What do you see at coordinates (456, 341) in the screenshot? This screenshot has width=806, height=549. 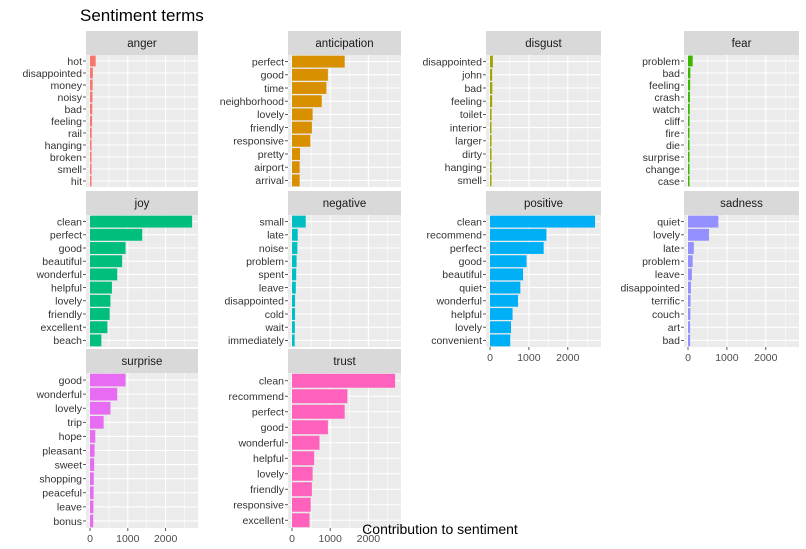 I see `category-label: convenient` at bounding box center [456, 341].